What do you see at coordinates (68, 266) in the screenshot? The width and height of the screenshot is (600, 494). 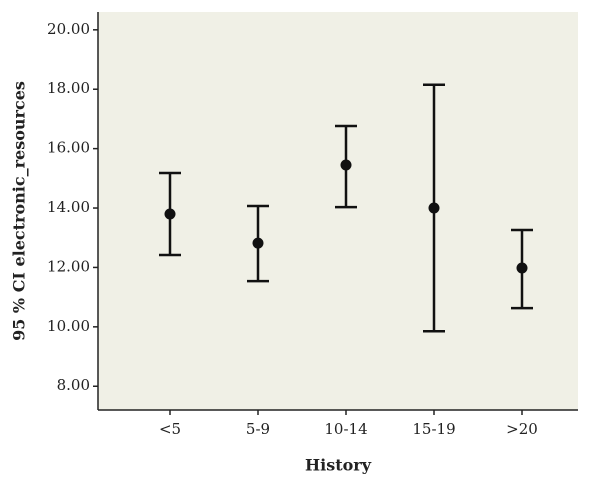 I see `y-tick-label: 12.00` at bounding box center [68, 266].